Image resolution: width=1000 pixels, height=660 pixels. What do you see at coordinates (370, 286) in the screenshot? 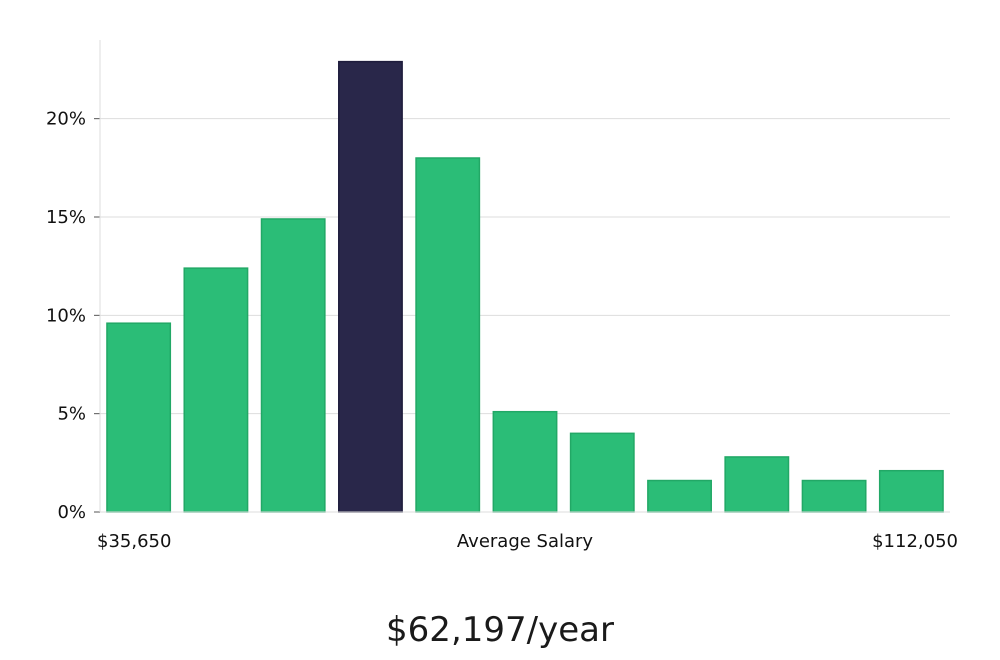
I see `bar-highlight` at bounding box center [370, 286].